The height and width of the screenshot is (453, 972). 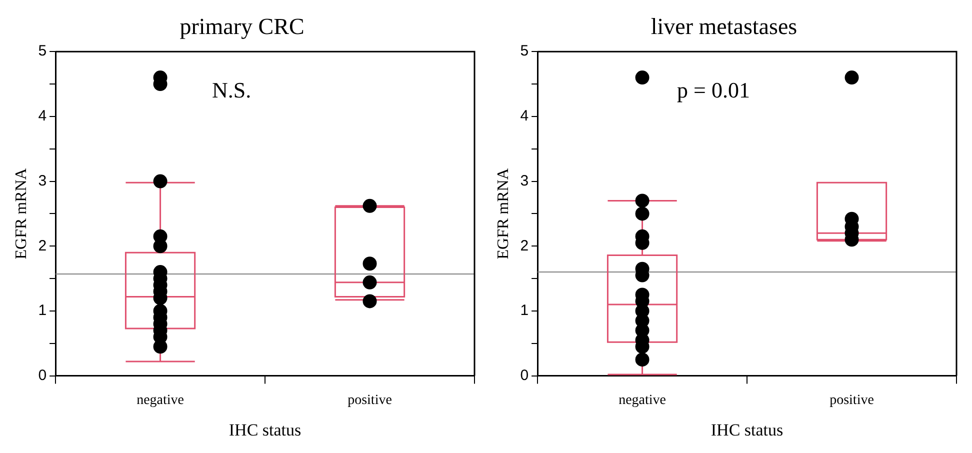 I want to click on annotation: N.S., so click(x=232, y=89).